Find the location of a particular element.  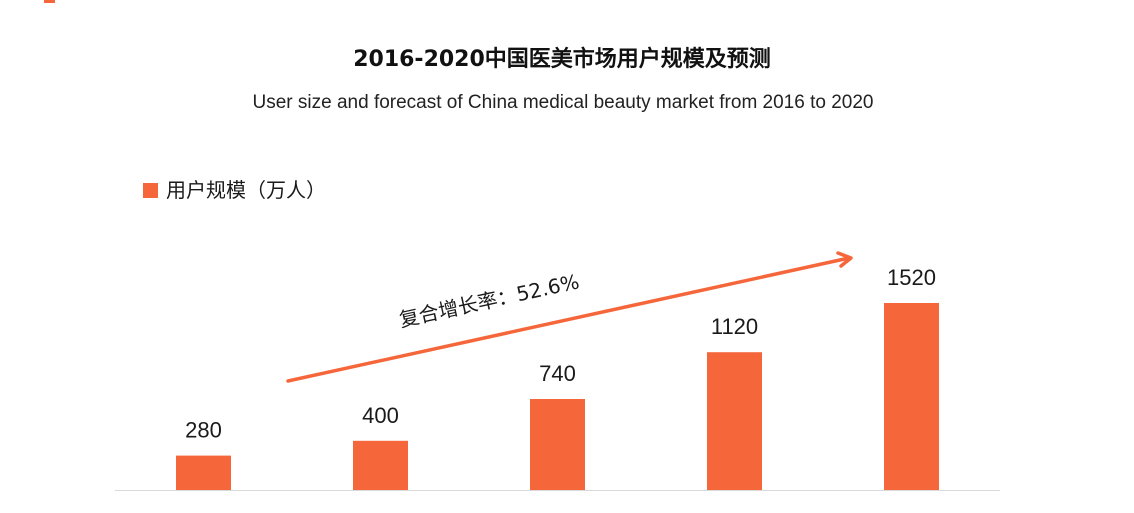

chart-title: 2016-2020中国医美市场用户规模及预测 is located at coordinates (562, 59).